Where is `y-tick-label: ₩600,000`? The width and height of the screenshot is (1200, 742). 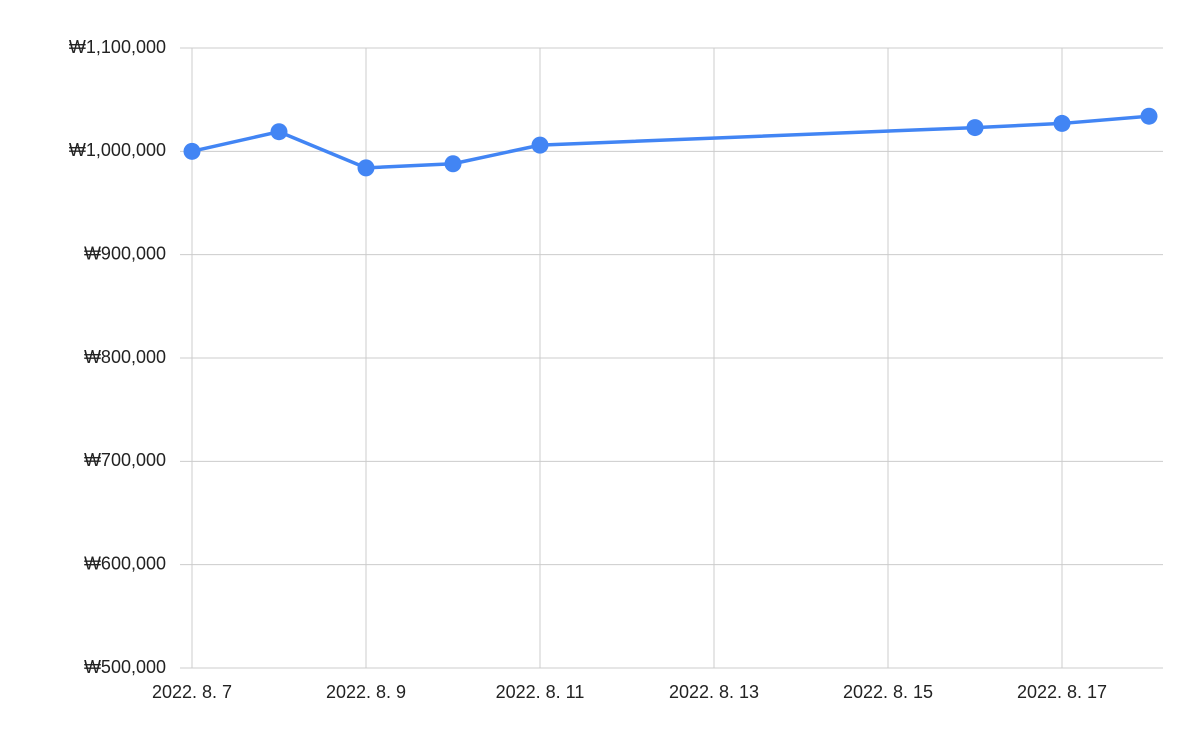 y-tick-label: ₩600,000 is located at coordinates (125, 563).